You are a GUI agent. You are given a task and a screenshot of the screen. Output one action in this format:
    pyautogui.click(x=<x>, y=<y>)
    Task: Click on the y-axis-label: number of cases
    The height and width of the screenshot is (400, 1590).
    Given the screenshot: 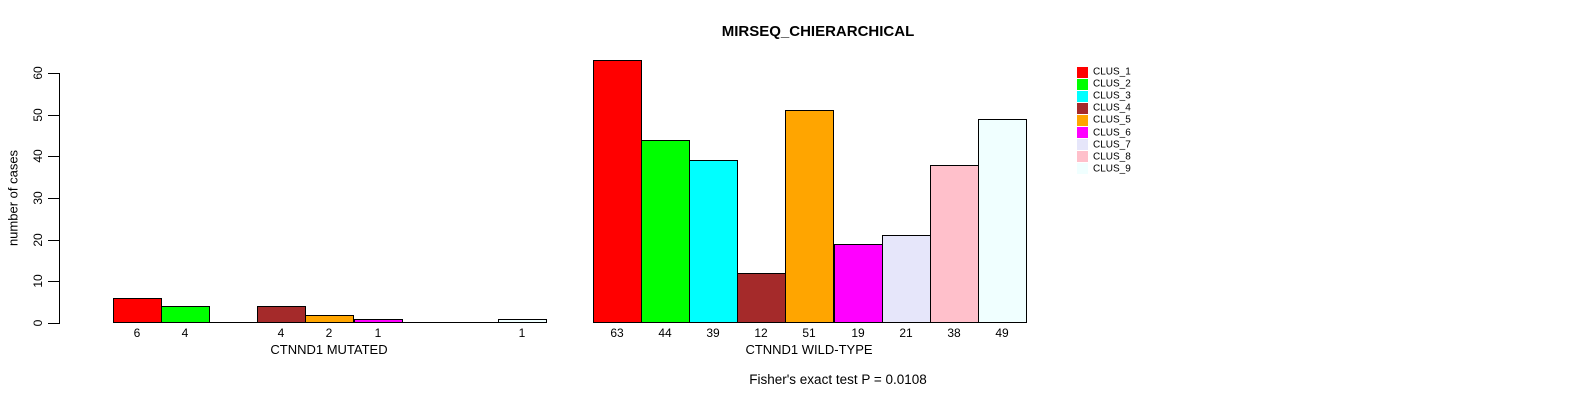 What is the action you would take?
    pyautogui.click(x=13, y=198)
    